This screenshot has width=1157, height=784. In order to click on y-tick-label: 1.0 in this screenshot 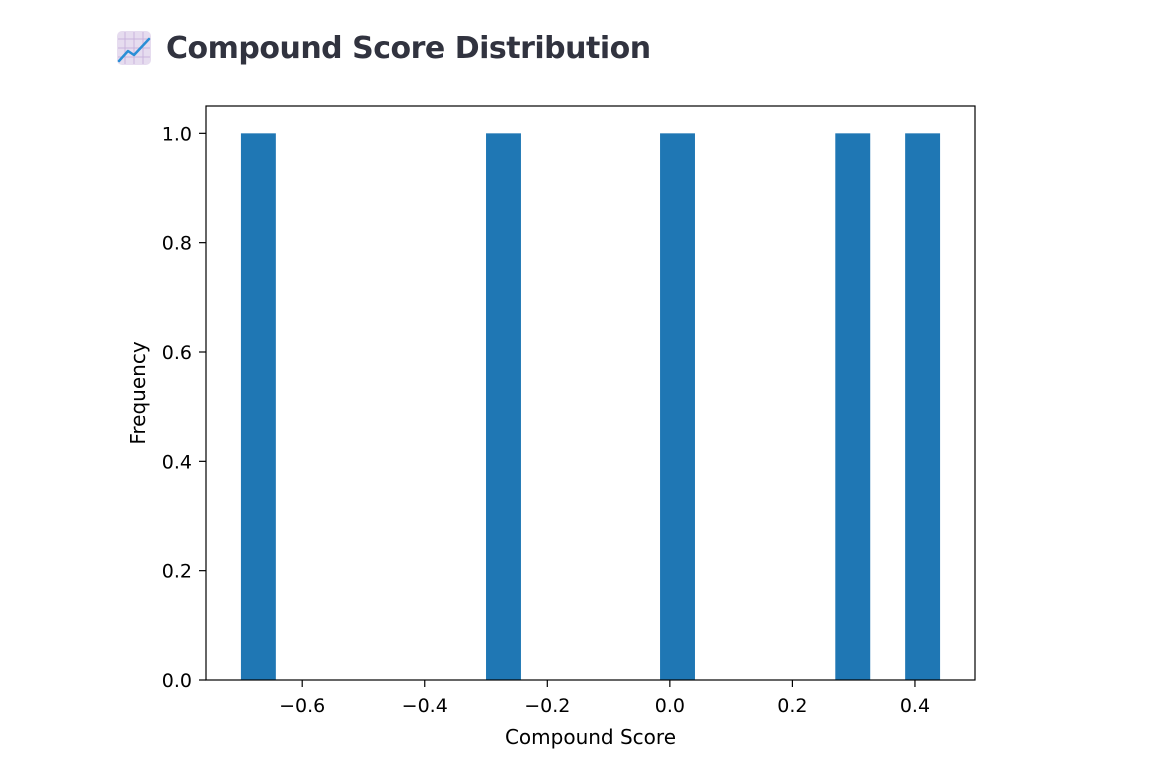, I will do `click(177, 134)`.